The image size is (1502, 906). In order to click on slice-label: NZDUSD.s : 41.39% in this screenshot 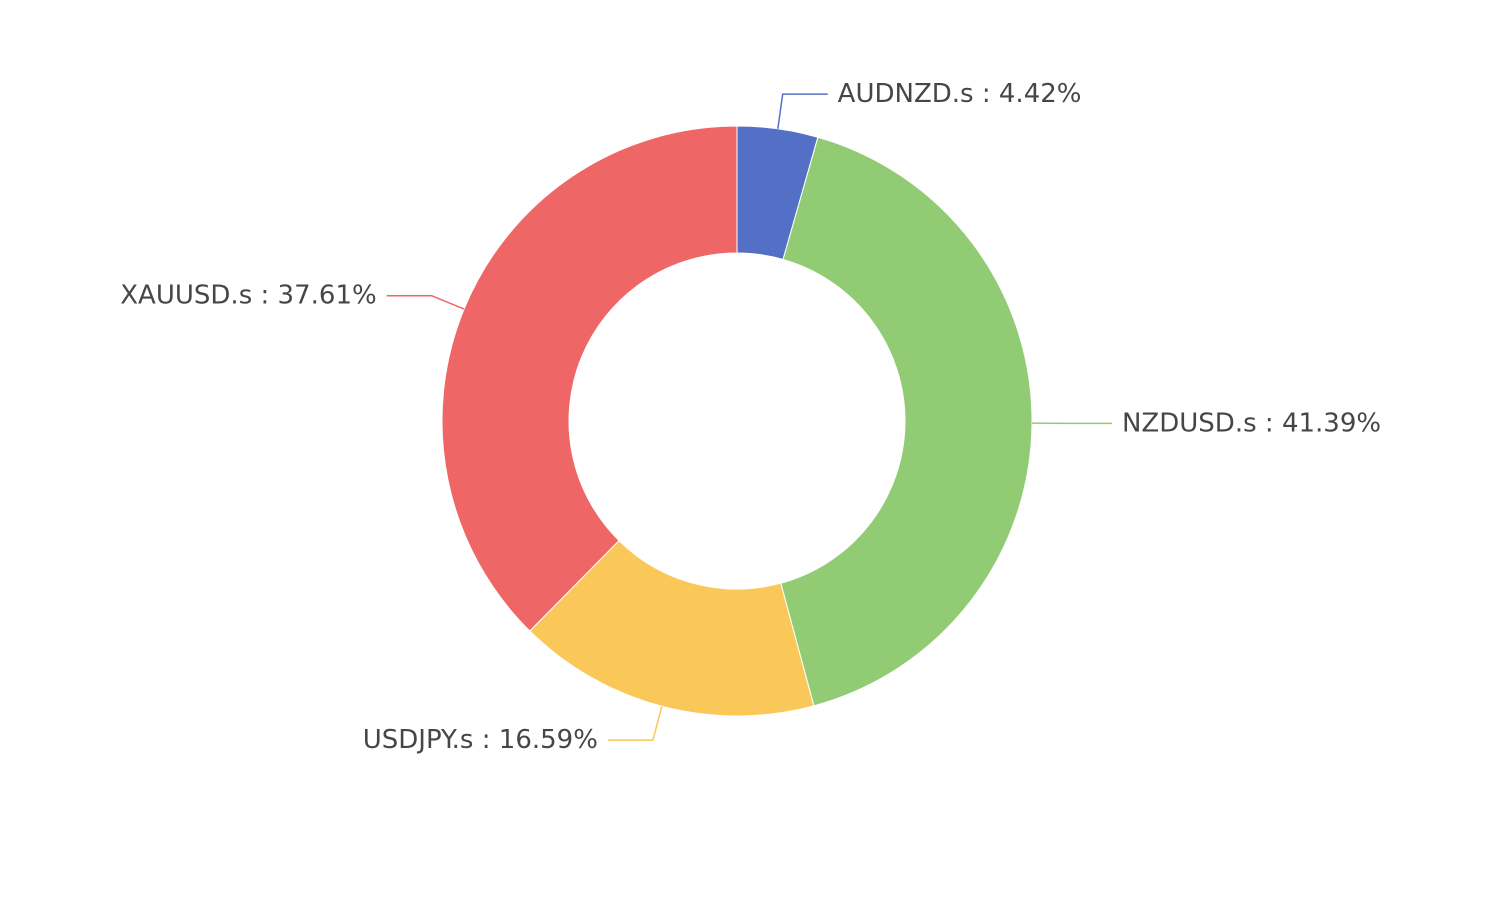, I will do `click(1251, 423)`.